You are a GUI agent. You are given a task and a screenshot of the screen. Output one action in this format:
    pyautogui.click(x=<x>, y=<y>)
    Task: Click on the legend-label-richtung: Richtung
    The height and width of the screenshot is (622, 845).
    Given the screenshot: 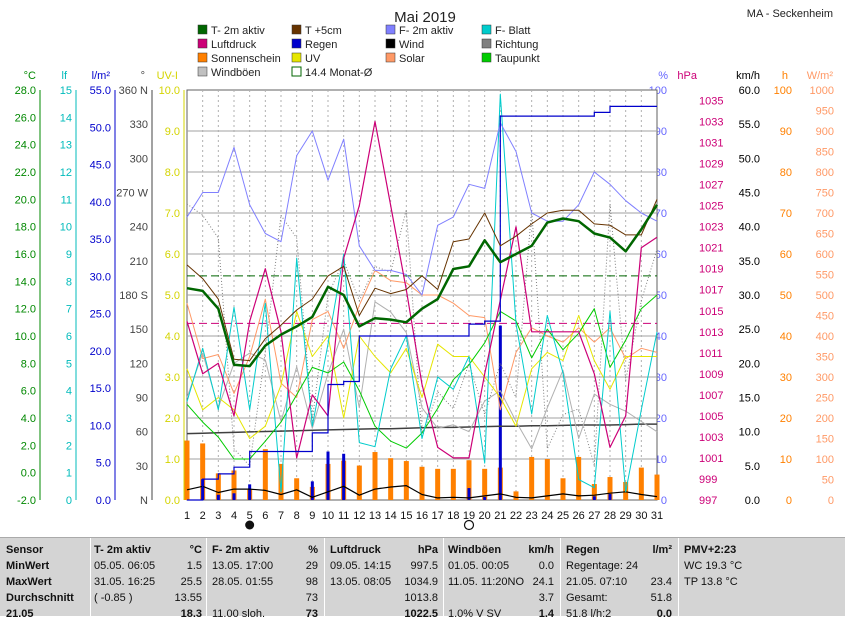 What is the action you would take?
    pyautogui.click(x=516, y=45)
    